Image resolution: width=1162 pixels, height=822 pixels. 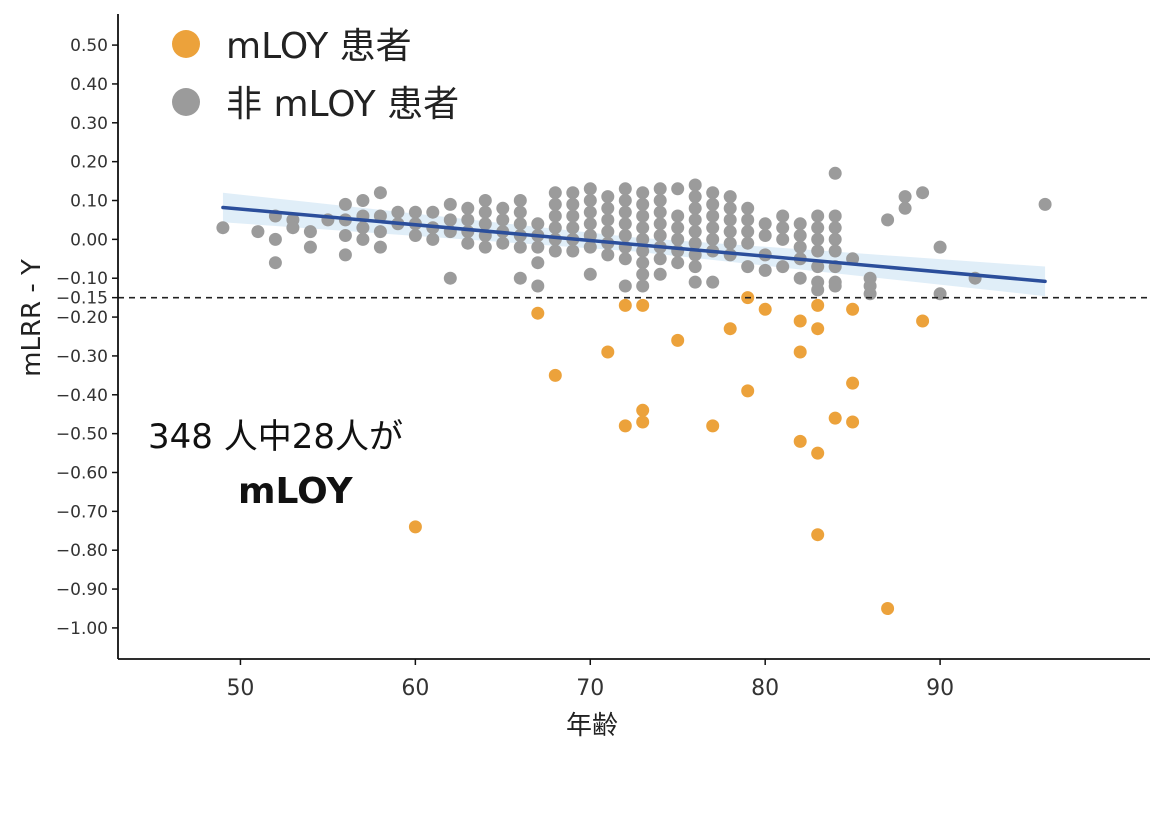 I want to click on y-tick-label: −0.90, so click(x=82, y=590).